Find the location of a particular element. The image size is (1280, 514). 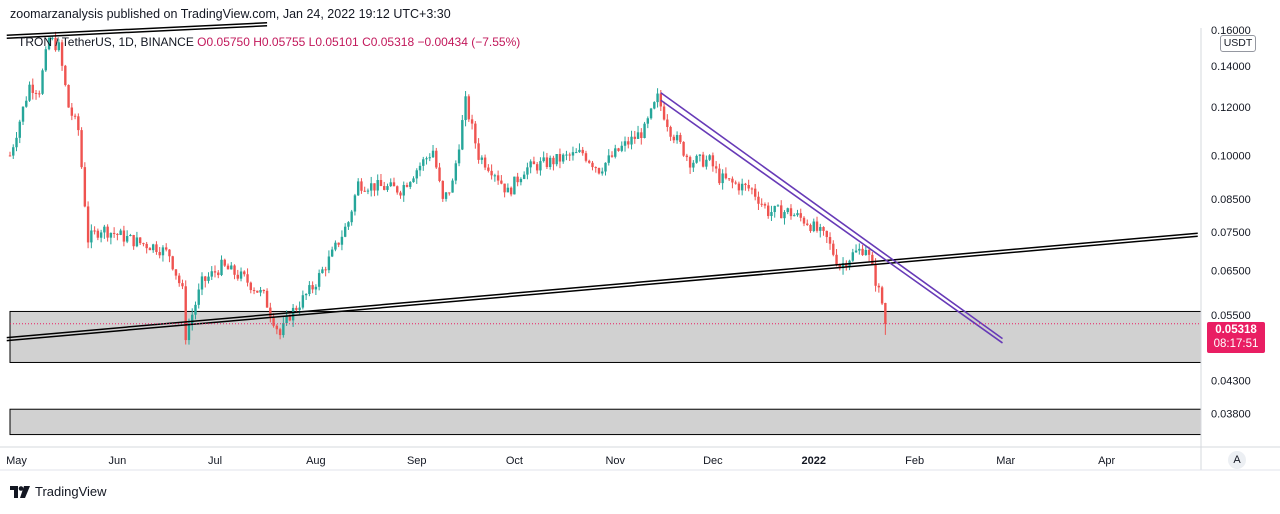

trendline-resistance is located at coordinates (137, 29).